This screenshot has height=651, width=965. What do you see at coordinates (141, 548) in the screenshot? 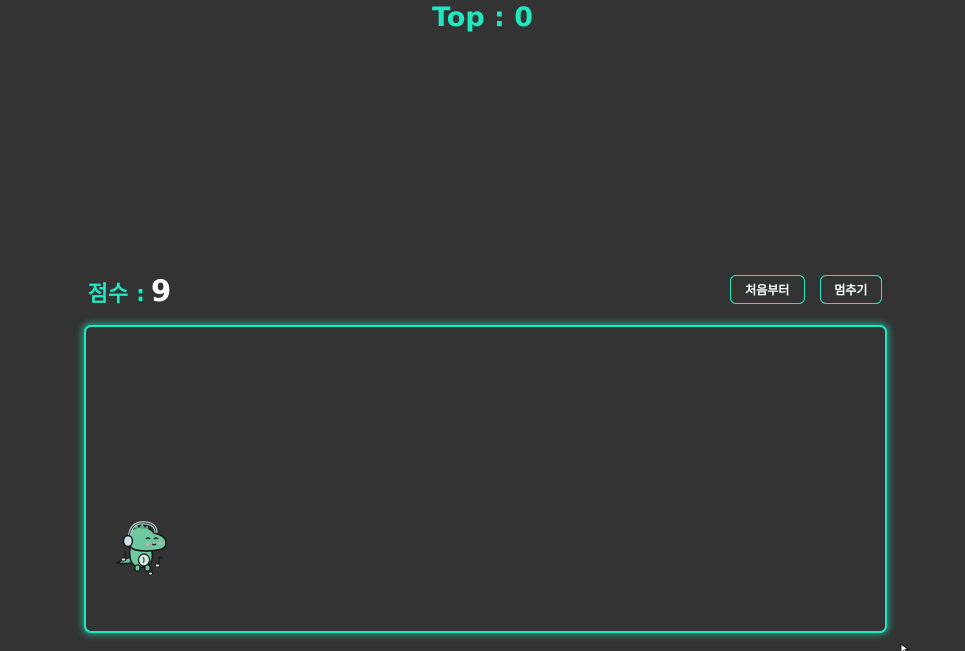
I see `dino-with-headphones-icon` at bounding box center [141, 548].